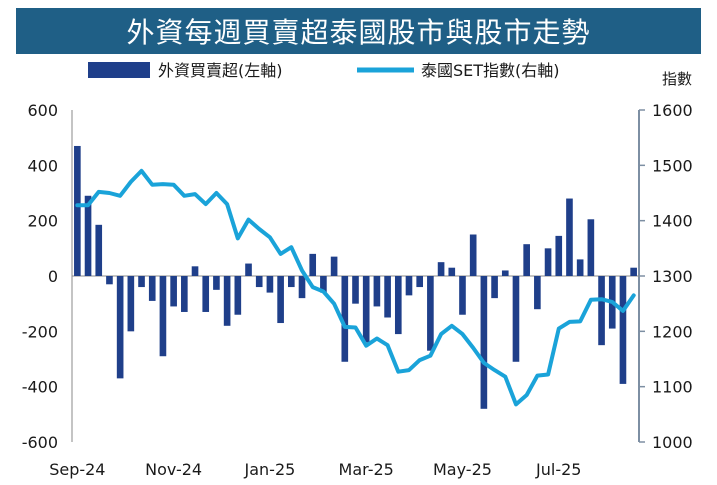 The width and height of the screenshot is (717, 485). What do you see at coordinates (42, 165) in the screenshot?
I see `left-tick-label: 400` at bounding box center [42, 165].